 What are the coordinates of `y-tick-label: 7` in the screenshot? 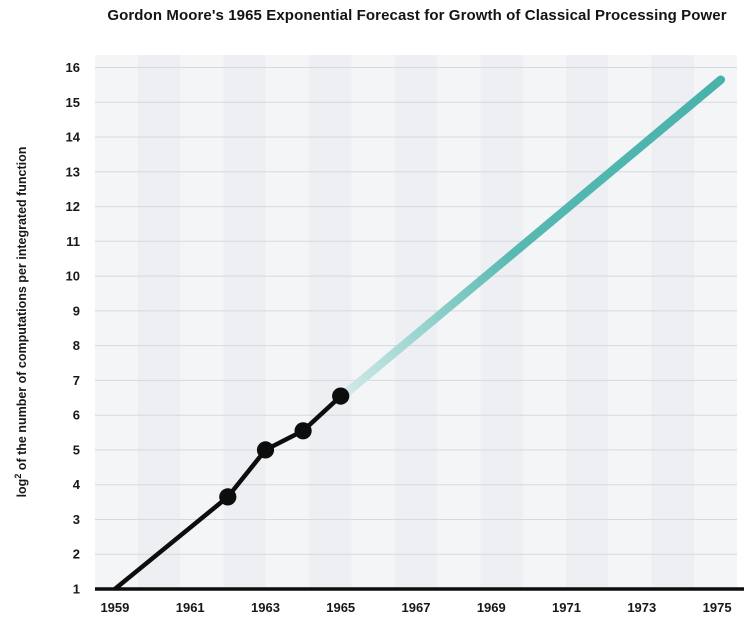 It's located at (76, 380).